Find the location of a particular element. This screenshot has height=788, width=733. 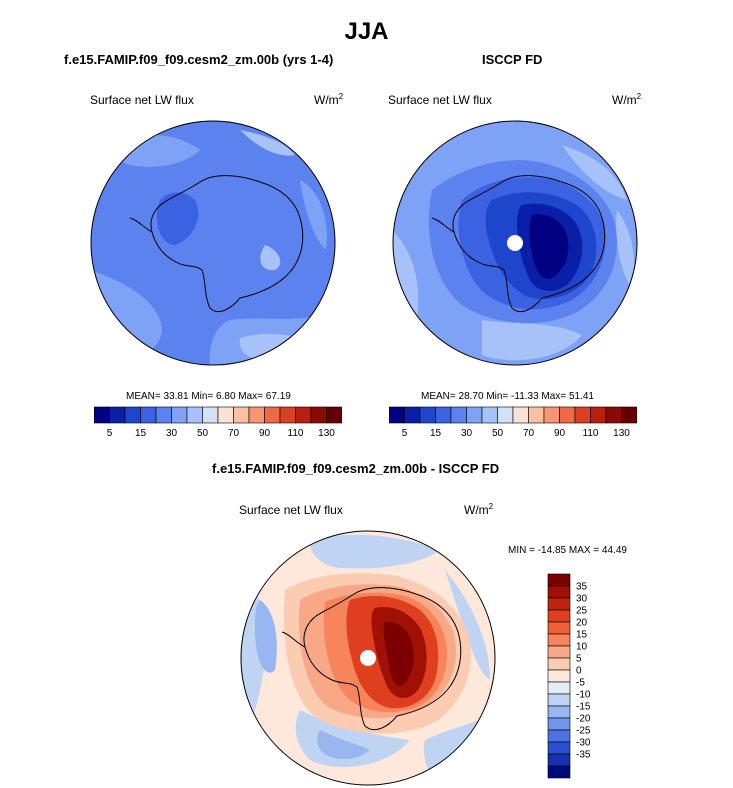

diff-pole-hole is located at coordinates (368, 658).